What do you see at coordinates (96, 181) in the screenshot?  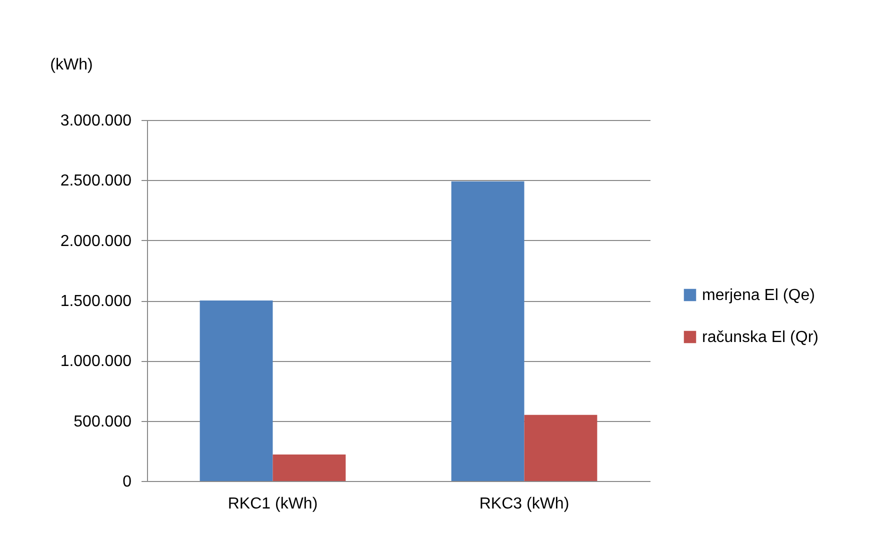 I see `y-tick-label: 2.500.000` at bounding box center [96, 181].